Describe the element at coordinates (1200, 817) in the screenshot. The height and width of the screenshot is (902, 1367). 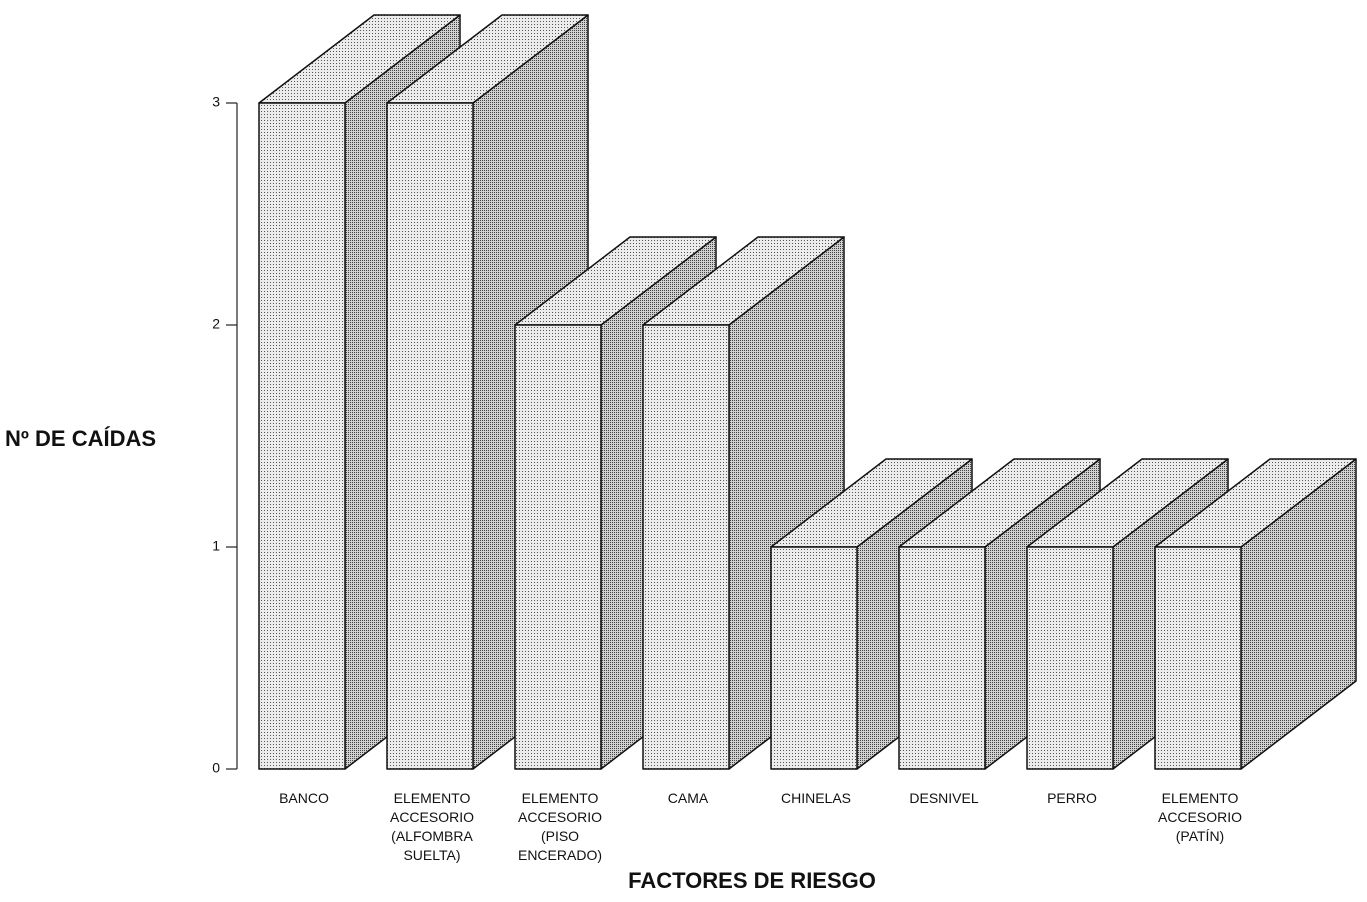
I see `x-tick-label: ELEMENTO ACCESORIO (PATÍN)` at that location.